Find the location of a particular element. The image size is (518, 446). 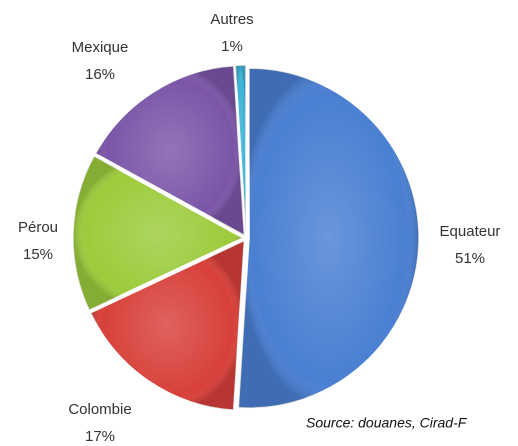

slice-value: 16% is located at coordinates (100, 74).